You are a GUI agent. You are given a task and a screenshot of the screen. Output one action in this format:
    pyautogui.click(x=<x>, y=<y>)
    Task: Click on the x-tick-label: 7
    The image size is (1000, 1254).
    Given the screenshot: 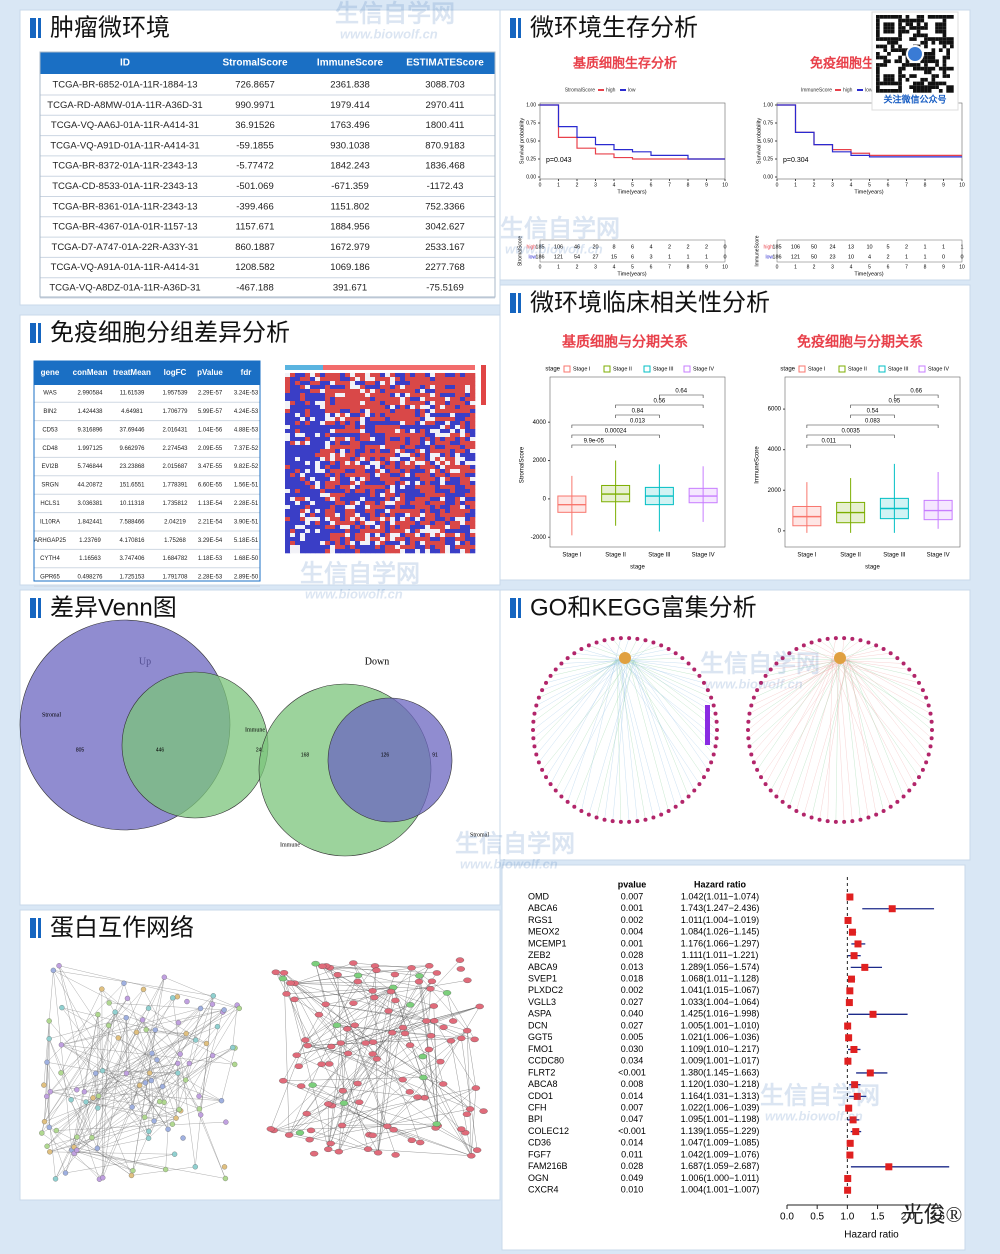 What is the action you would take?
    pyautogui.click(x=669, y=267)
    